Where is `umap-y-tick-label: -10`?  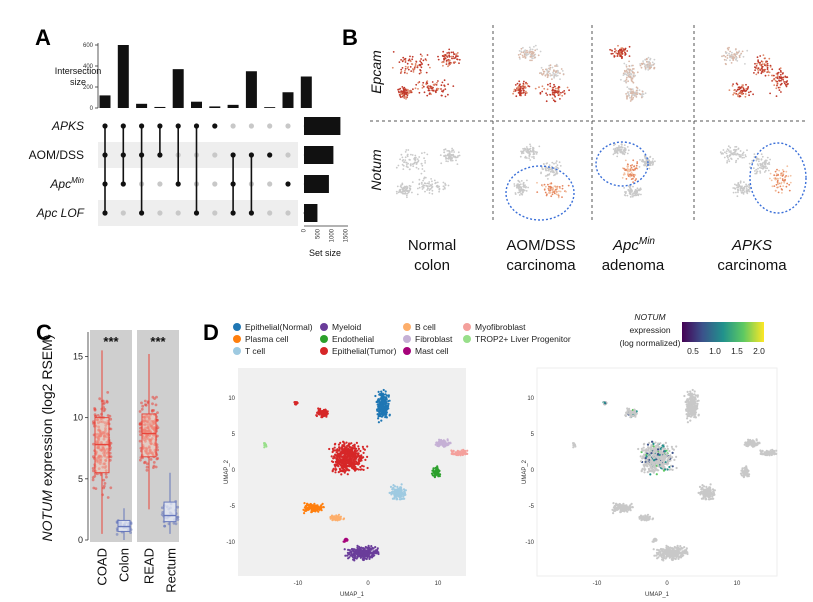
umap-y-tick-label: -10 is located at coordinates (230, 543).